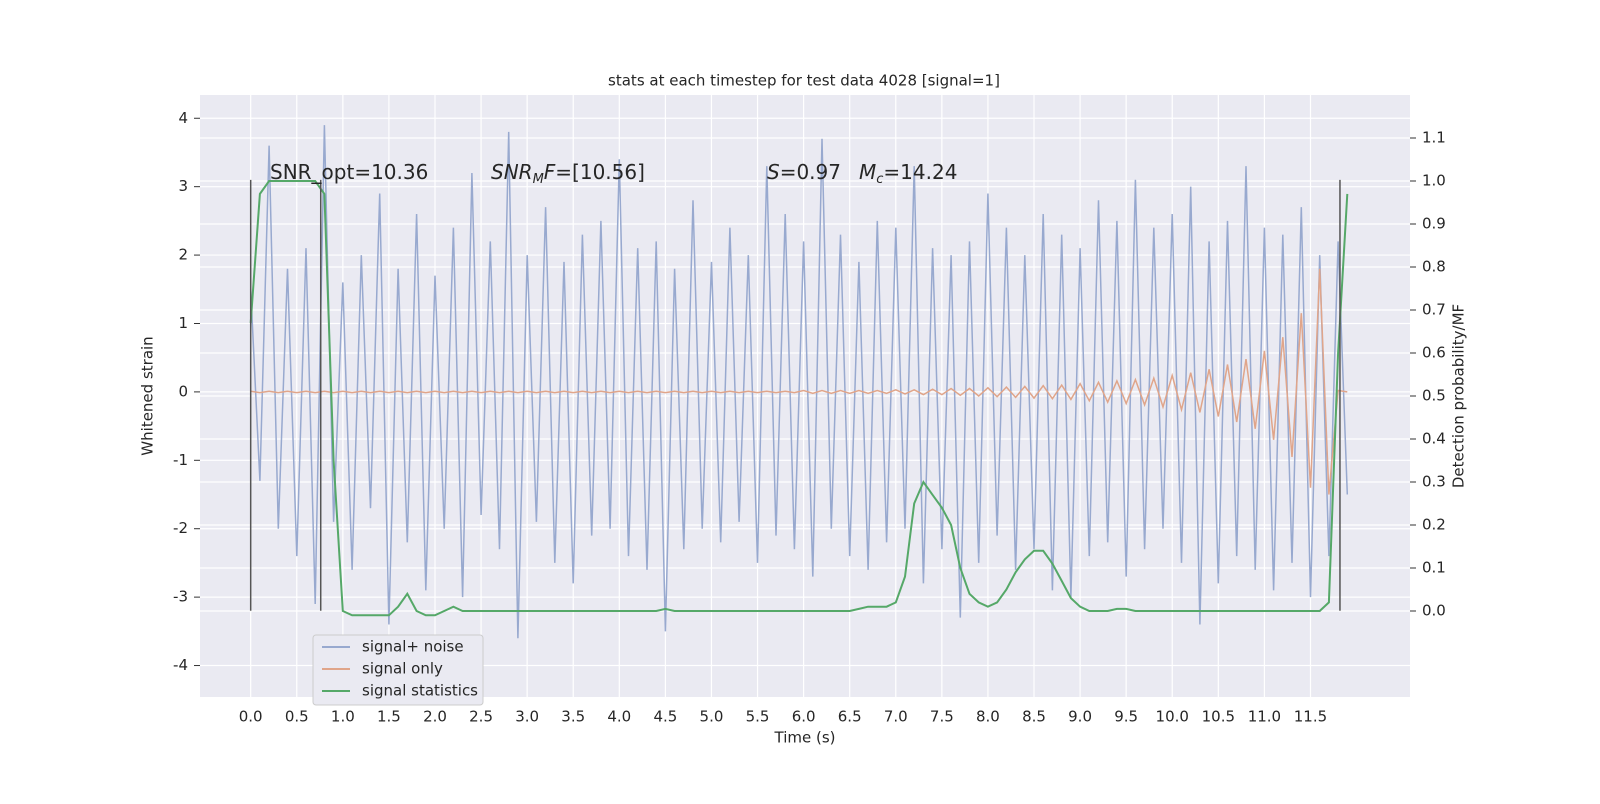  I want to click on y2-tick-label: 0.5, so click(1434, 396).